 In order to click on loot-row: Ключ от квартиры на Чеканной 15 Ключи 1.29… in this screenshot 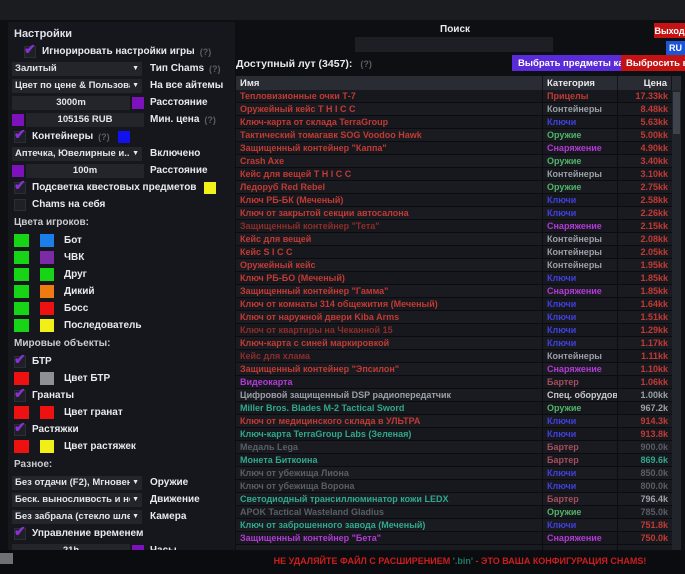, I will do `click(458, 330)`.